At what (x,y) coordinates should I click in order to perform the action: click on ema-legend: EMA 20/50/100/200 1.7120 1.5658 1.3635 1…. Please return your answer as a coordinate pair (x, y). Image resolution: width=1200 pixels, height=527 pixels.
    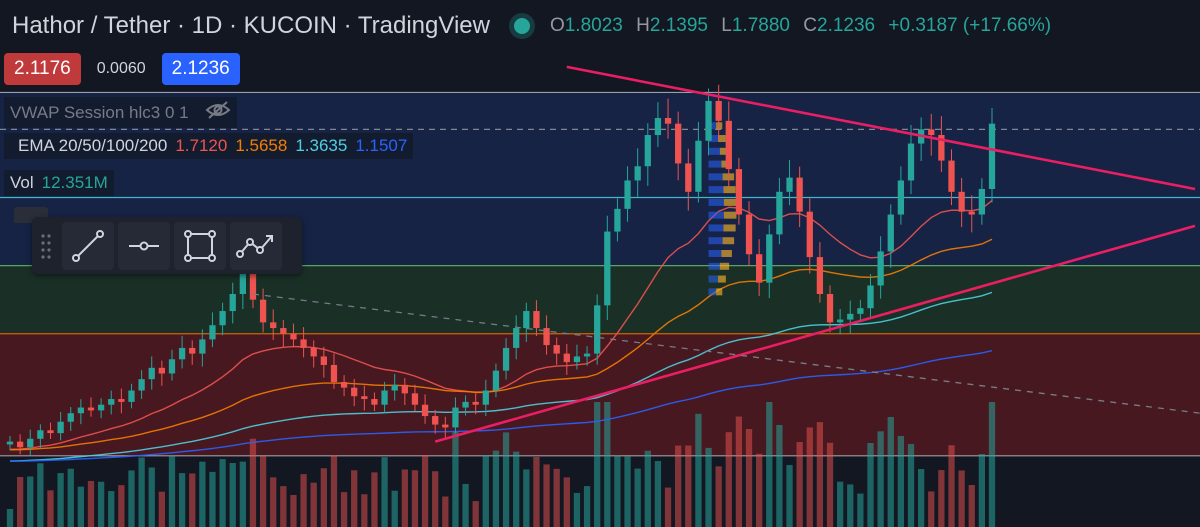
    Looking at the image, I should click on (209, 146).